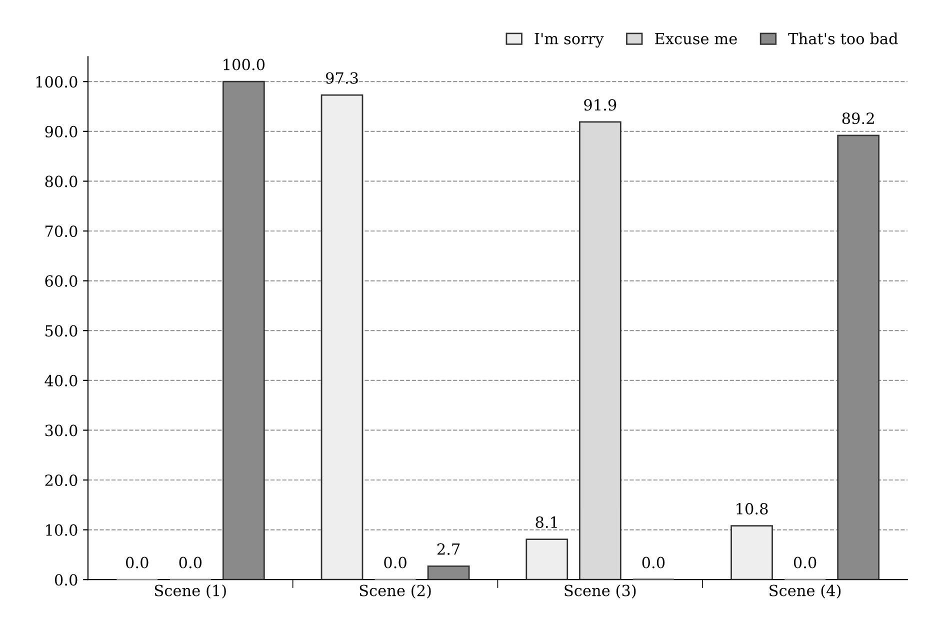 Image resolution: width=926 pixels, height=630 pixels. Describe the element at coordinates (600, 591) in the screenshot. I see `x-tick-label: Scene (3)` at that location.